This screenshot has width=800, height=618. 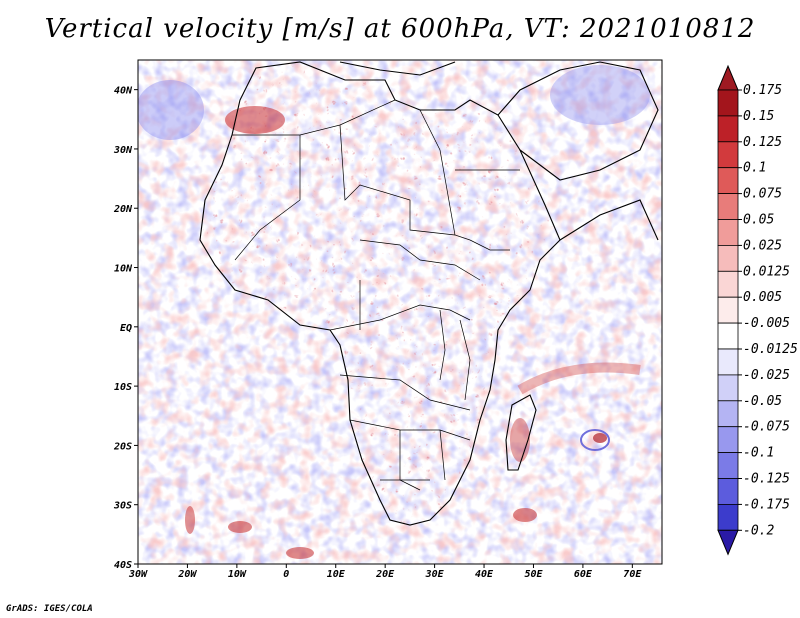 I want to click on lat-tick-label: 10N, so click(x=123, y=269).